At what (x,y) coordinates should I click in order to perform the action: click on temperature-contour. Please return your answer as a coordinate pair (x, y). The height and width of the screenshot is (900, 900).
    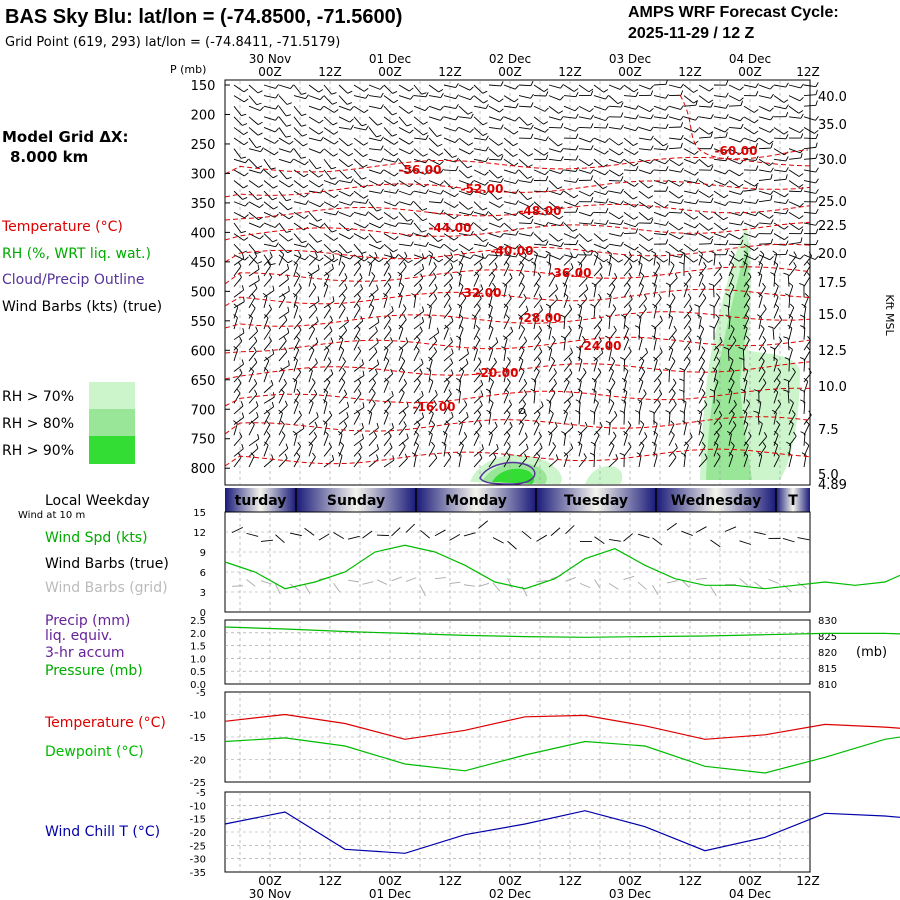
    Looking at the image, I should click on (517, 370).